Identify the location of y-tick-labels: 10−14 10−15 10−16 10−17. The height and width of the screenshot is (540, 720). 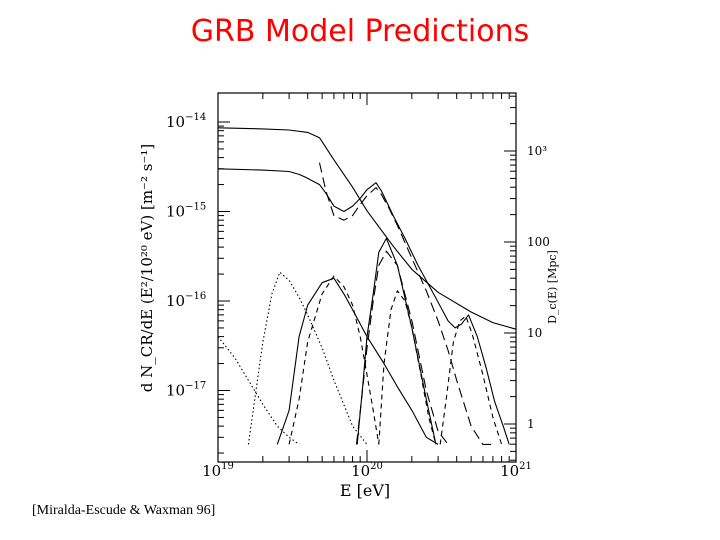
(186, 256).